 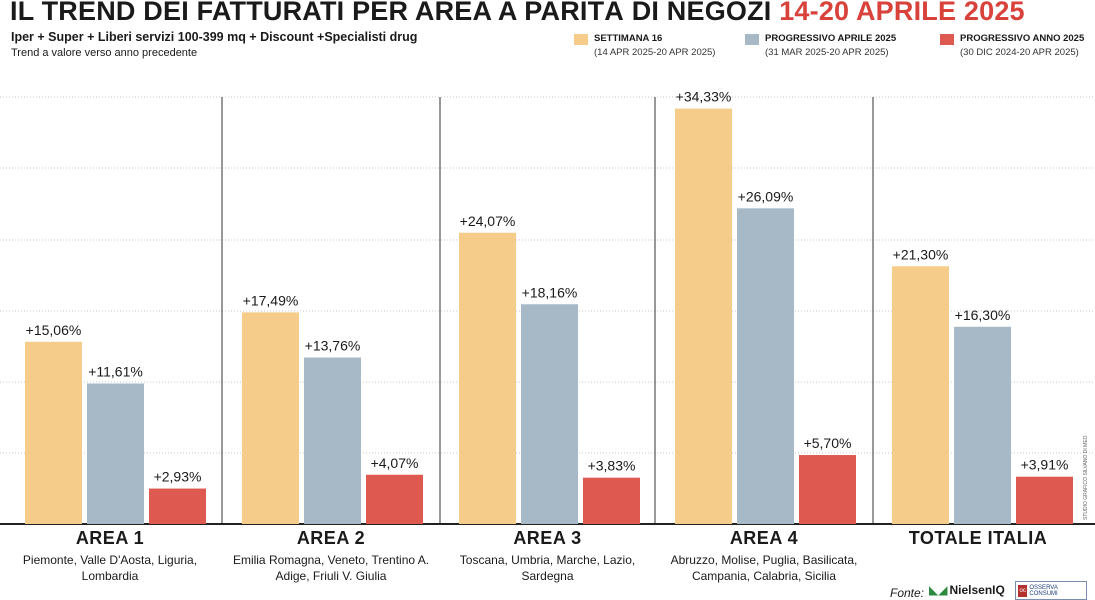 I want to click on legend-label: PROGRESSIVO ANNO 2025, so click(x=1022, y=38).